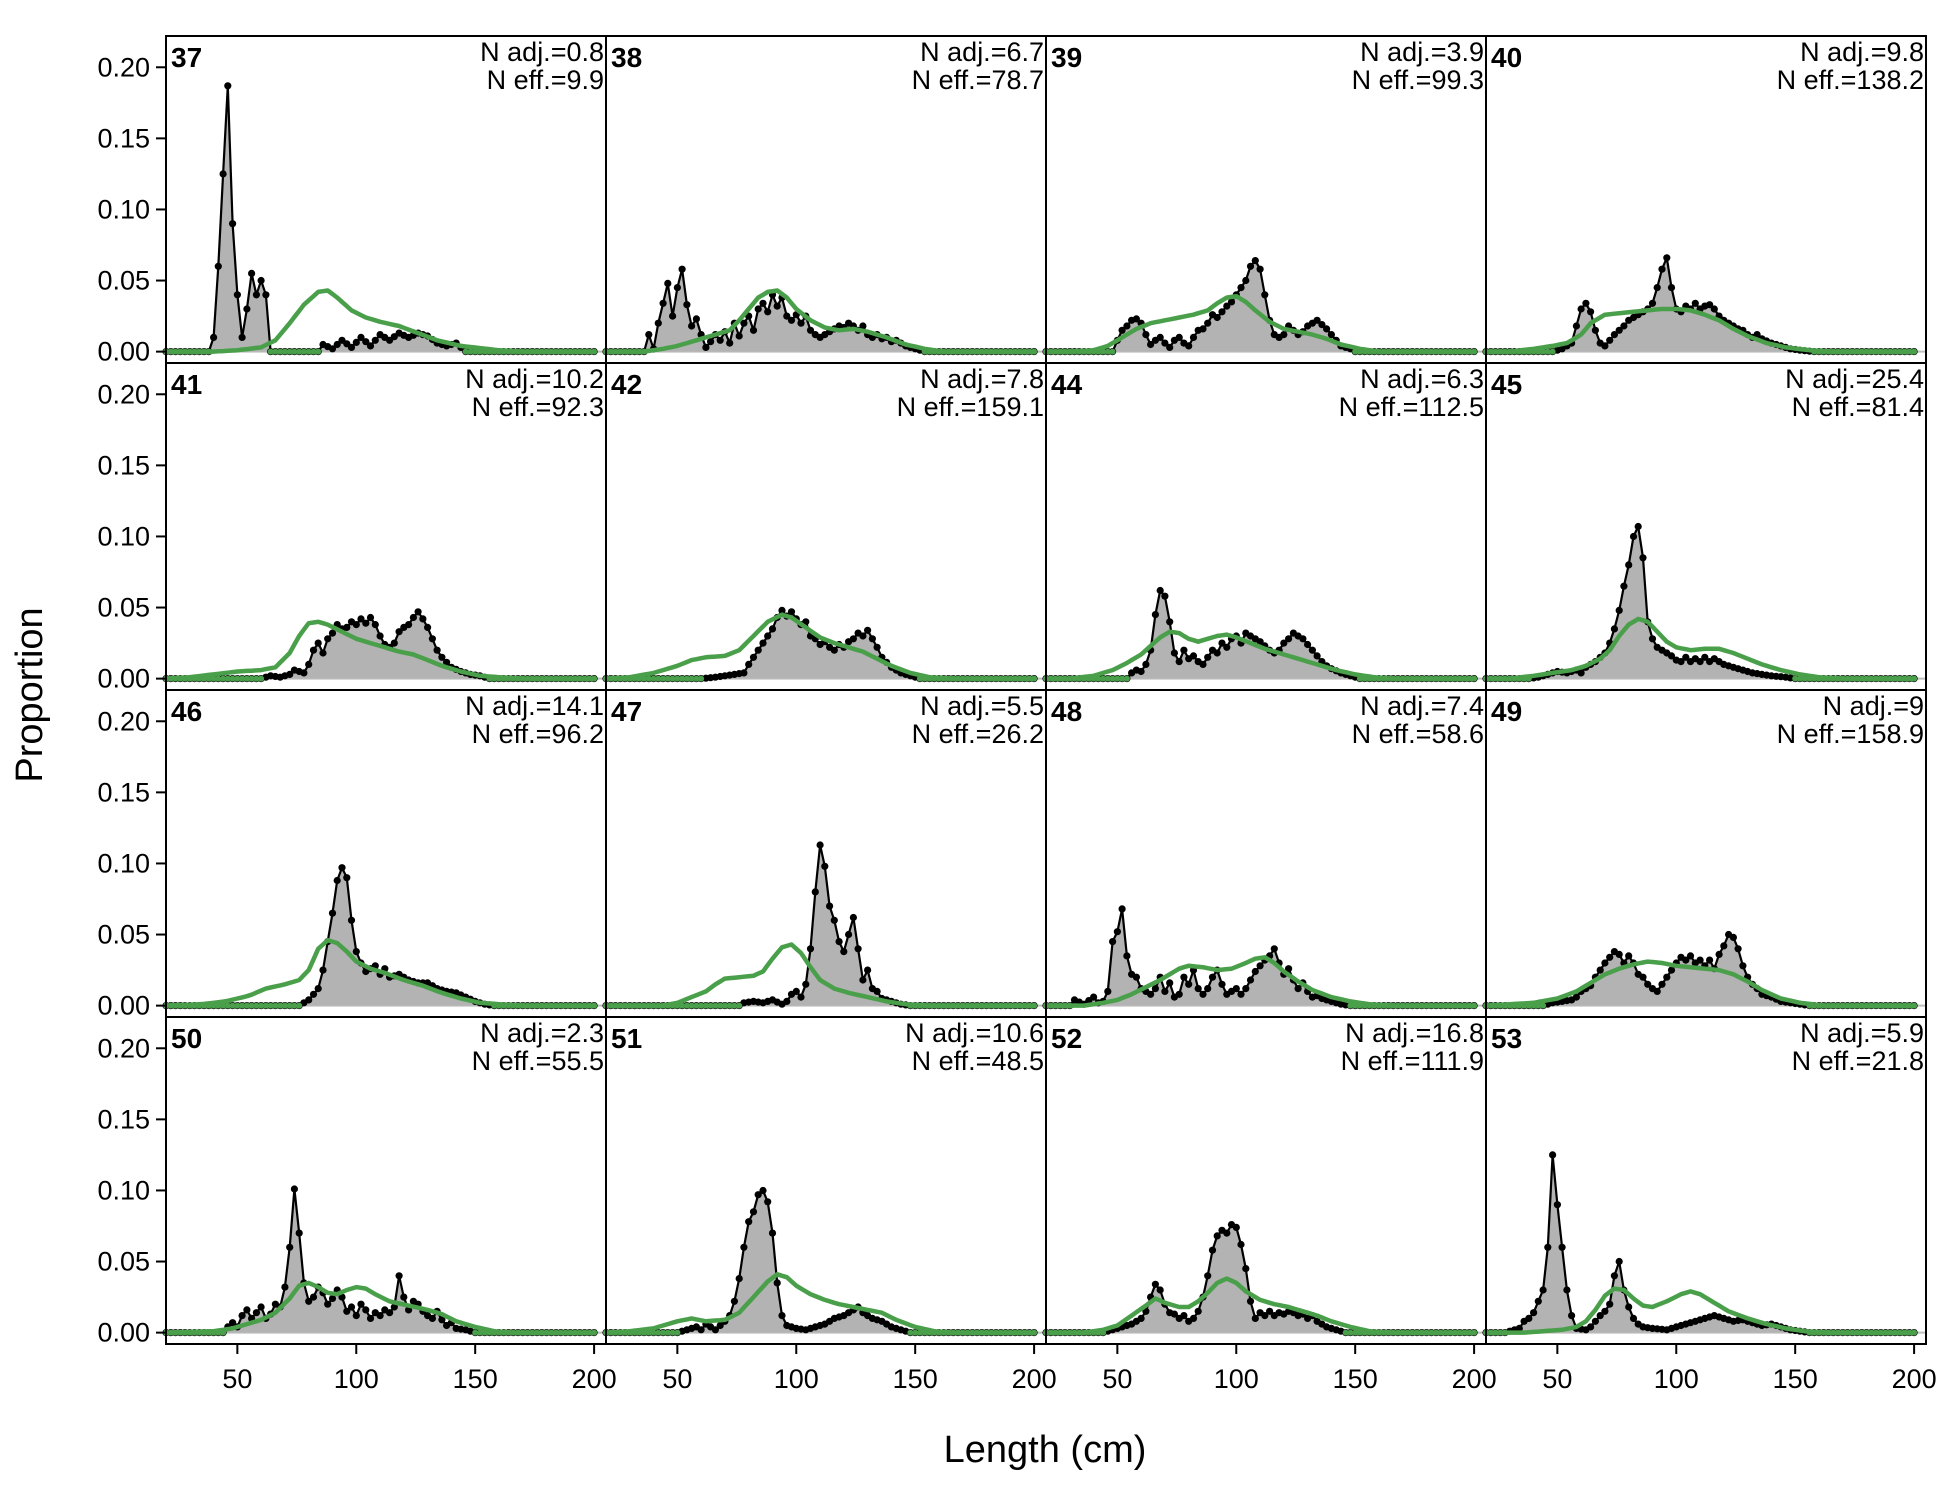  I want to click on observed-area, so click(380, 936).